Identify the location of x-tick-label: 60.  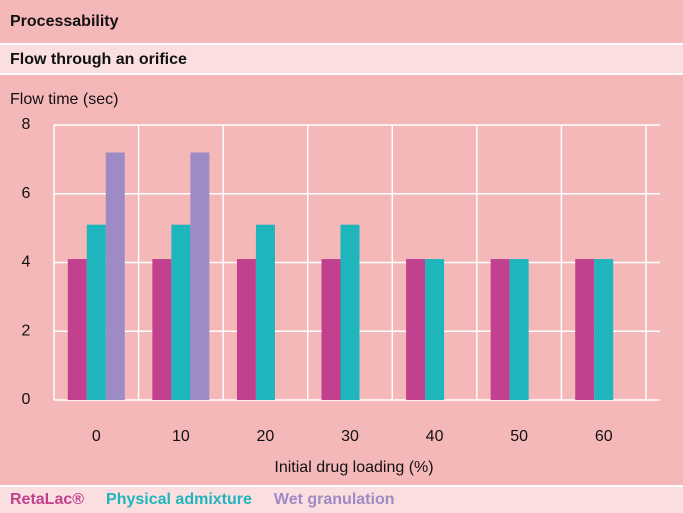
(604, 436).